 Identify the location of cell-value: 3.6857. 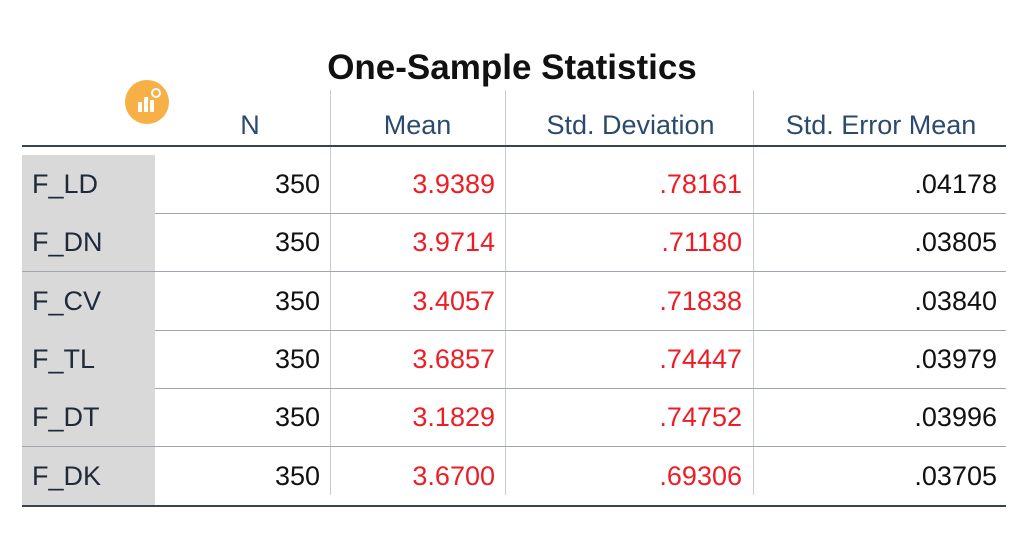
(453, 358).